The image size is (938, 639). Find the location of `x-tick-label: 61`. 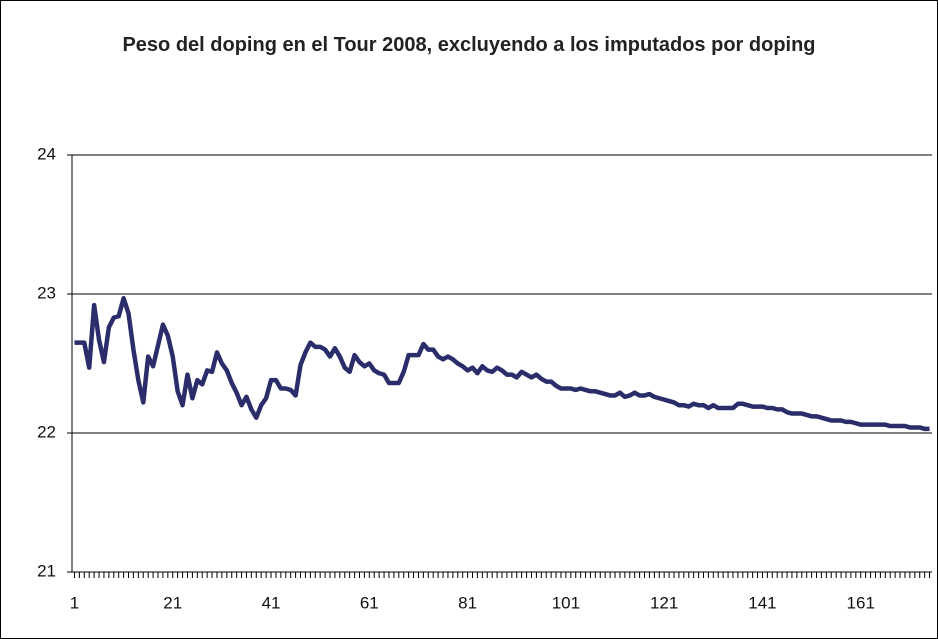

x-tick-label: 61 is located at coordinates (369, 602).